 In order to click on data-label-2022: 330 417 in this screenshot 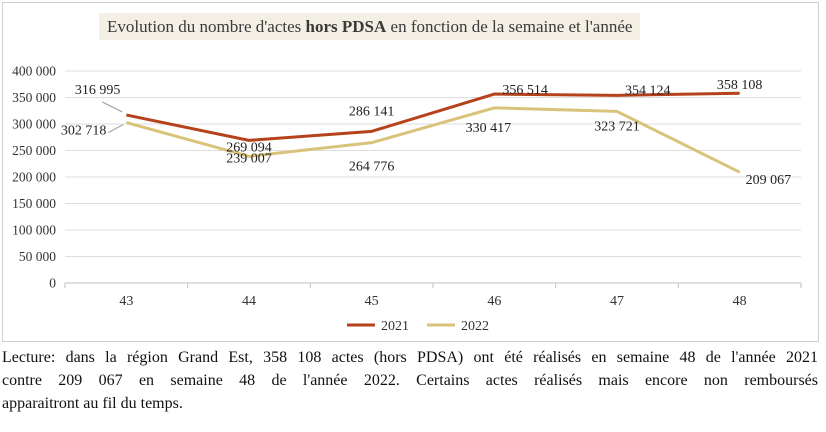, I will do `click(489, 128)`.